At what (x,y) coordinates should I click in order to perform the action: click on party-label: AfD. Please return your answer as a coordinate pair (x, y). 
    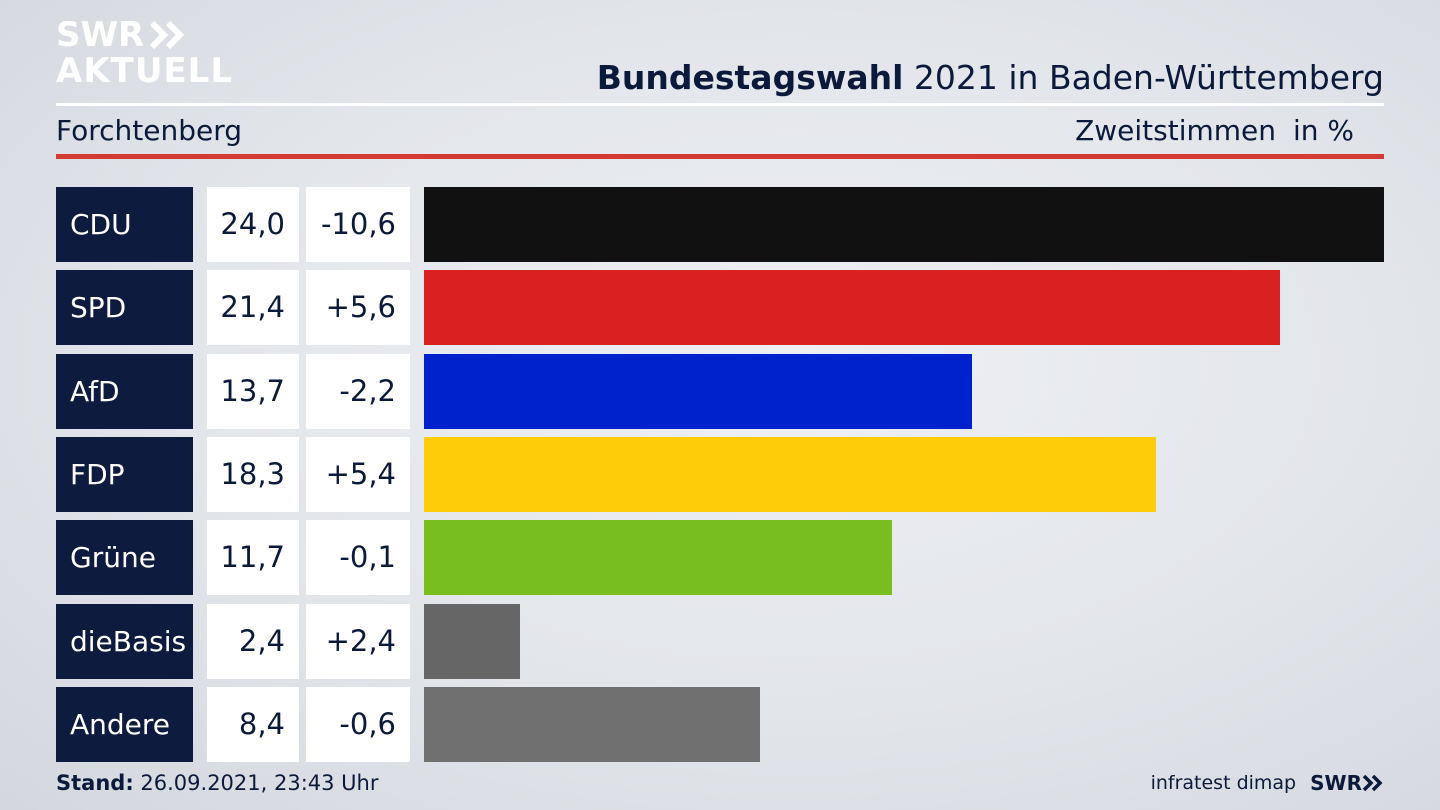
    Looking at the image, I should click on (124, 391).